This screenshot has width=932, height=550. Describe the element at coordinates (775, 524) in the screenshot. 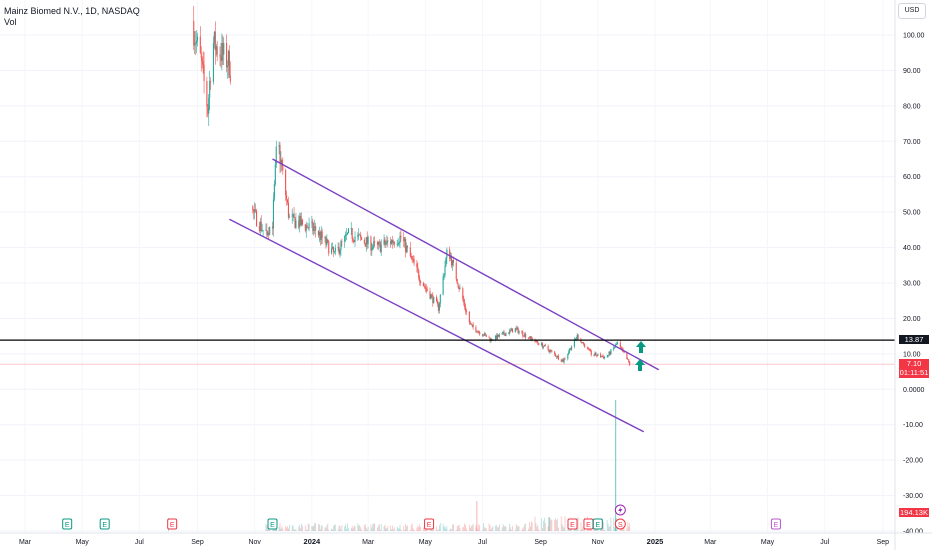

I see `event-marker-earnings-future: E` at that location.